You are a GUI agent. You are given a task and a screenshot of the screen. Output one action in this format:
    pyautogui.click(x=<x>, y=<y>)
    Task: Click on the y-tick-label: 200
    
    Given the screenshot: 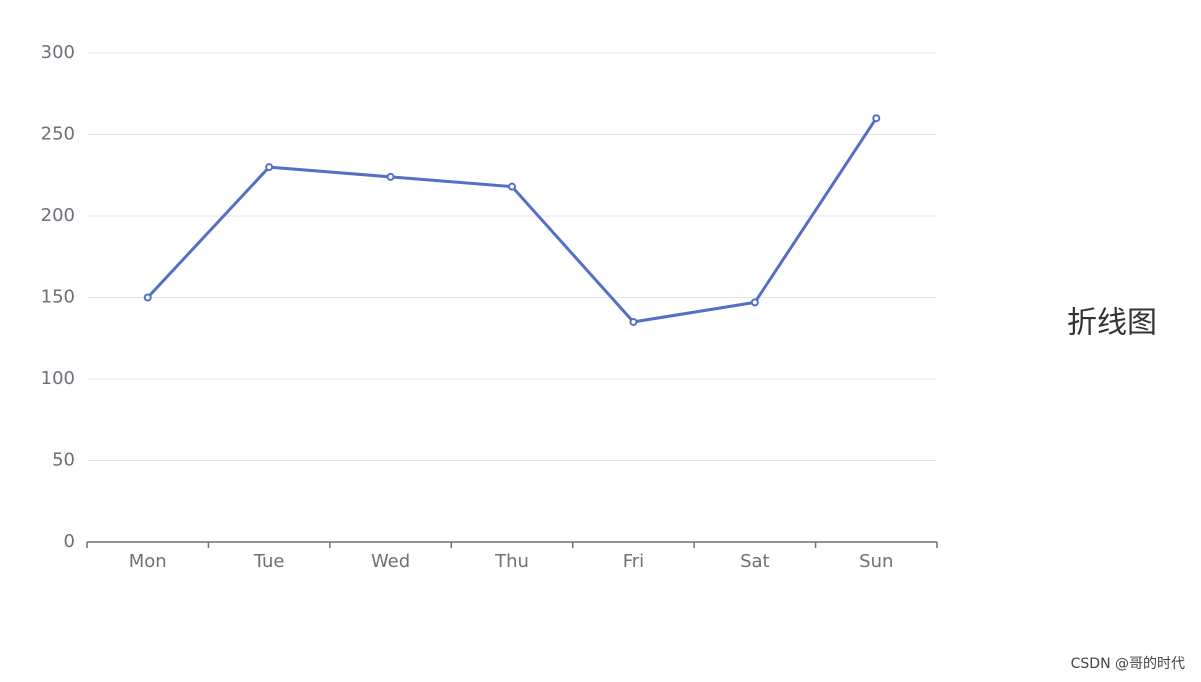 What is the action you would take?
    pyautogui.click(x=58, y=215)
    